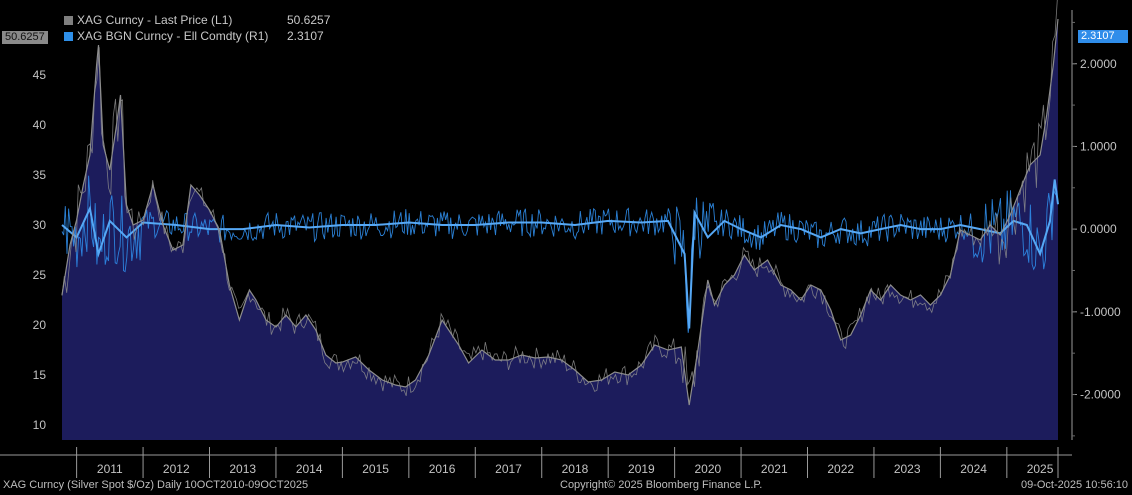  What do you see at coordinates (641, 469) in the screenshot?
I see `x-tick-label: 2019` at bounding box center [641, 469].